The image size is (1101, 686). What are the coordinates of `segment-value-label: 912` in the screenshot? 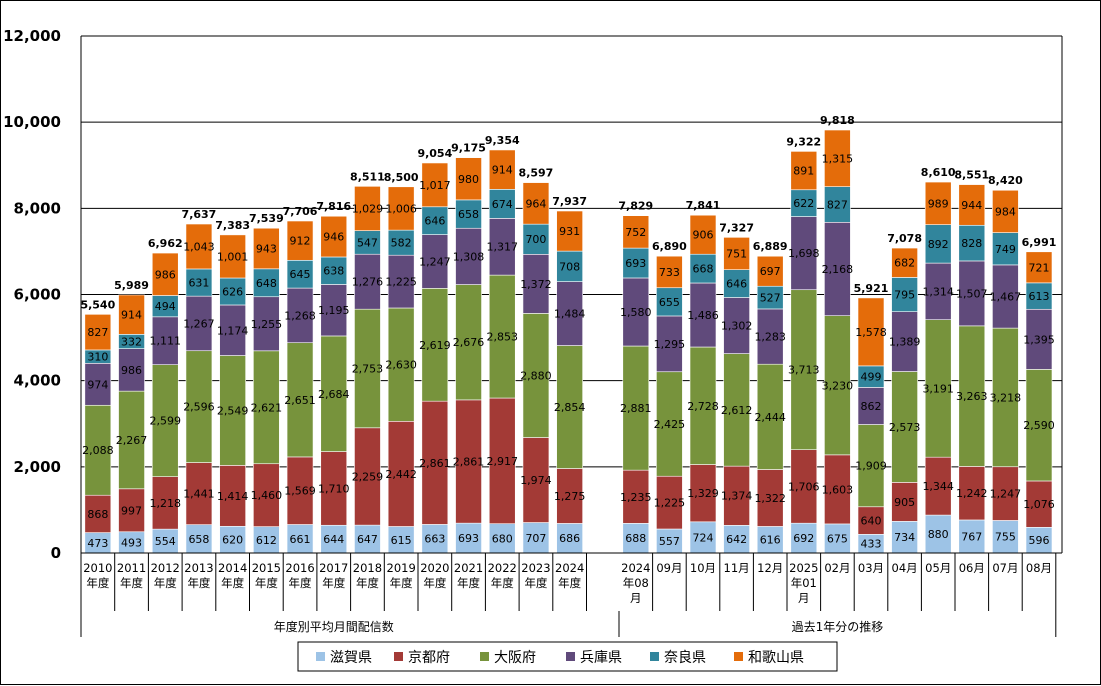 It's located at (300, 241).